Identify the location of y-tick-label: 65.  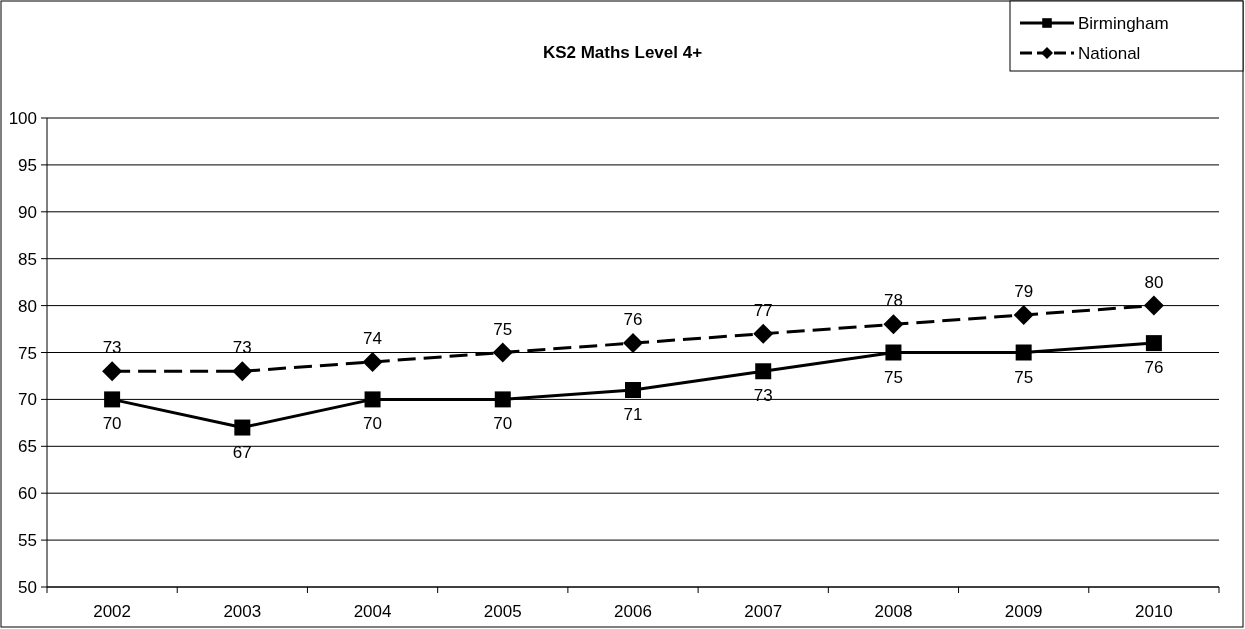
(27, 447).